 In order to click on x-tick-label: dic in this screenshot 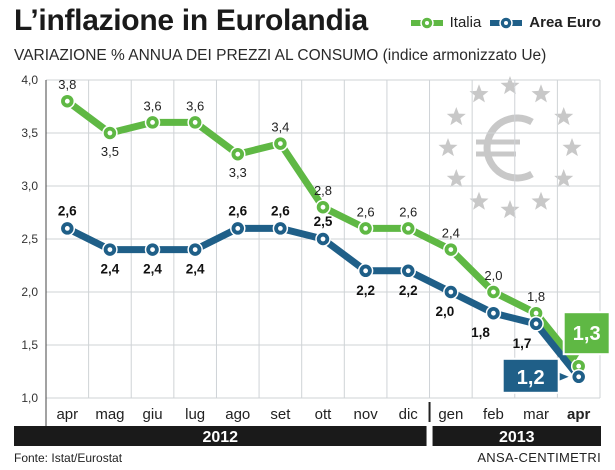, I will do `click(409, 414)`.